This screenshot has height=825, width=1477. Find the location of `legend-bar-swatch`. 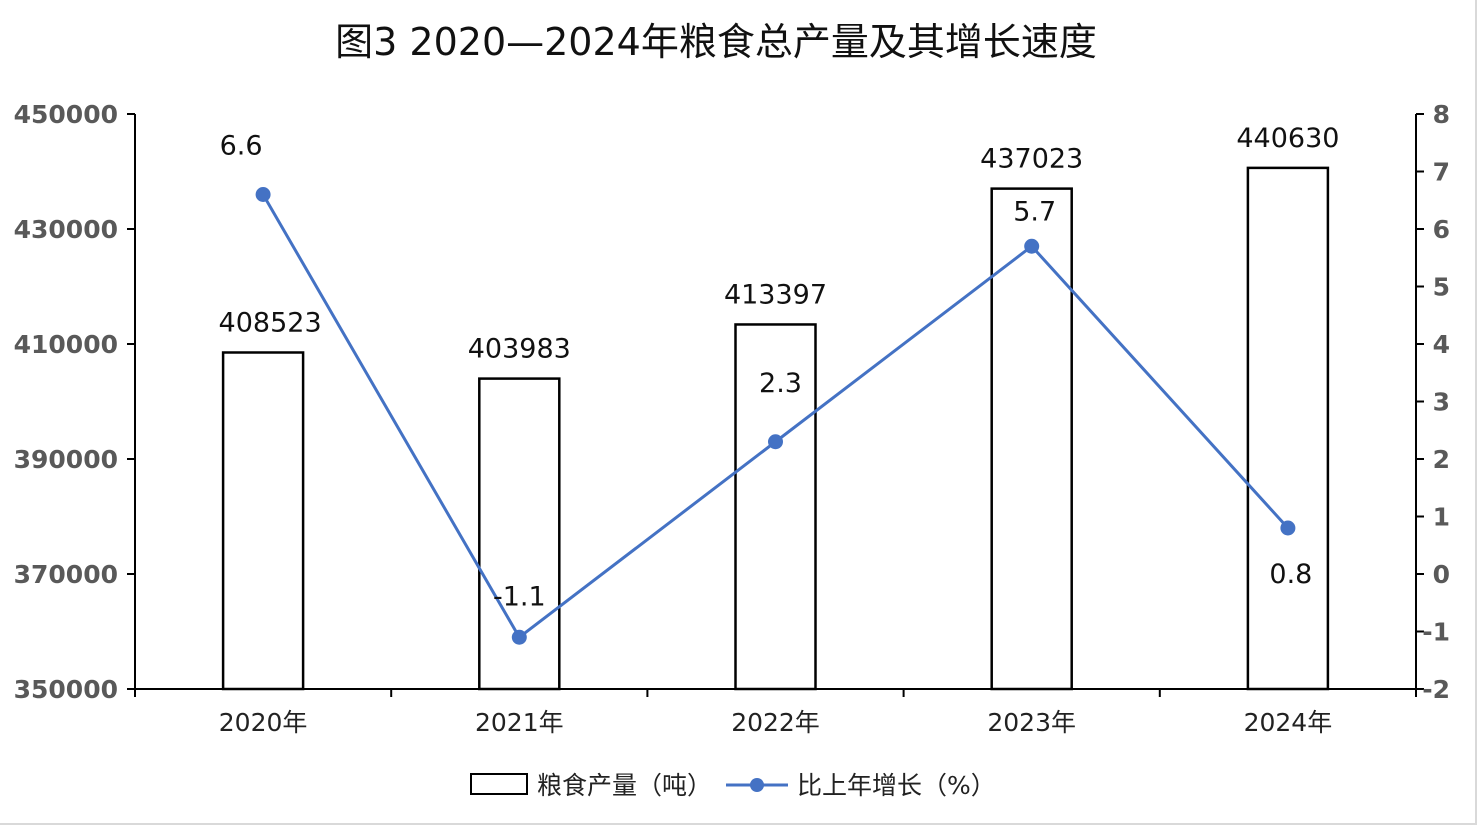

legend-bar-swatch is located at coordinates (499, 784).